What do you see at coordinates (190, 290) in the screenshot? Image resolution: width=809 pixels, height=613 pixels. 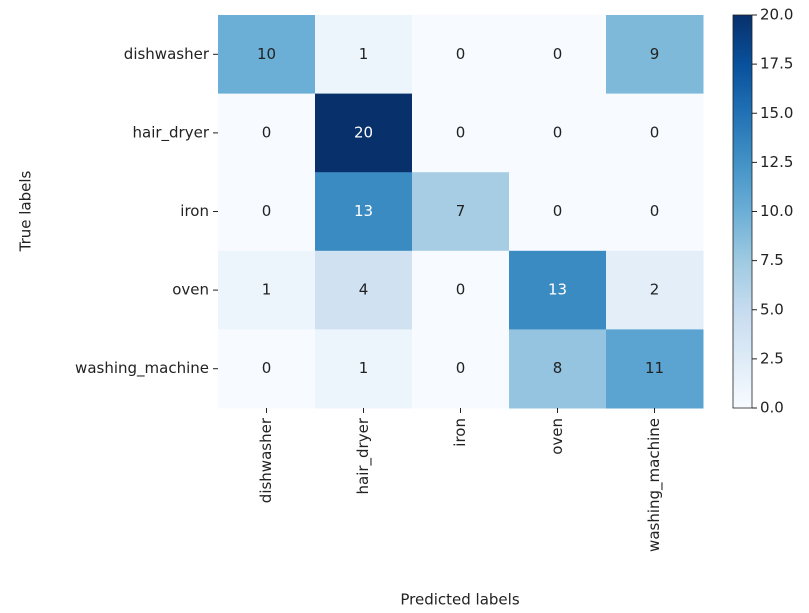 I see `y-tick-label: oven` at bounding box center [190, 290].